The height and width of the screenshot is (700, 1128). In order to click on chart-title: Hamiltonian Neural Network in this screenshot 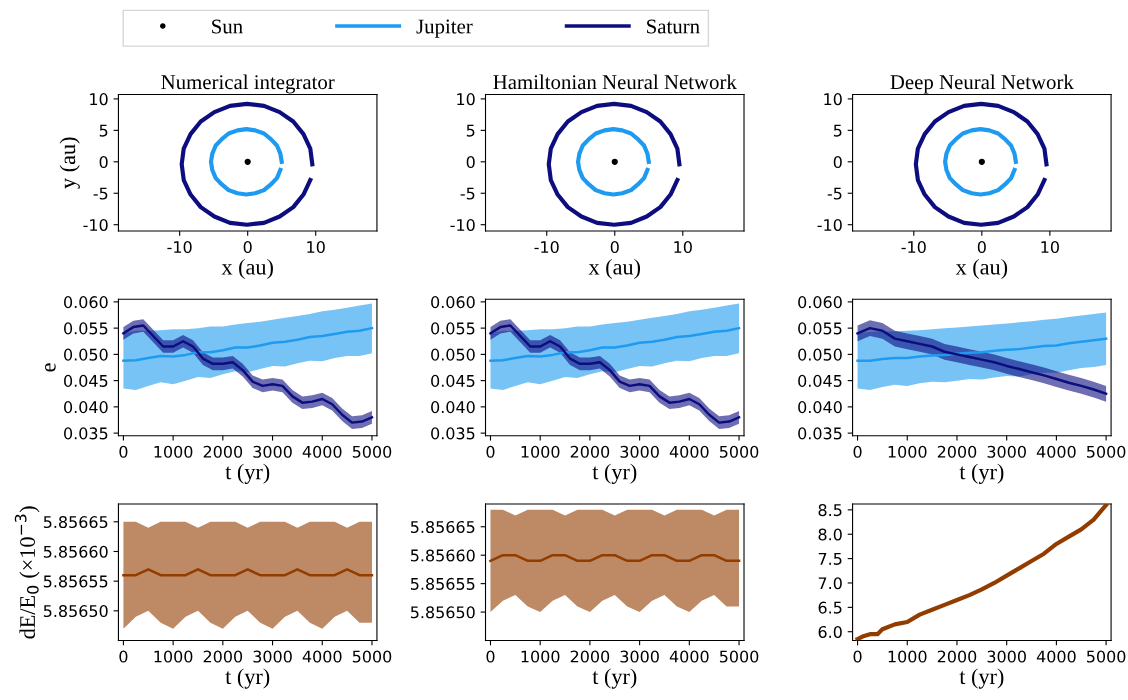, I will do `click(615, 82)`.